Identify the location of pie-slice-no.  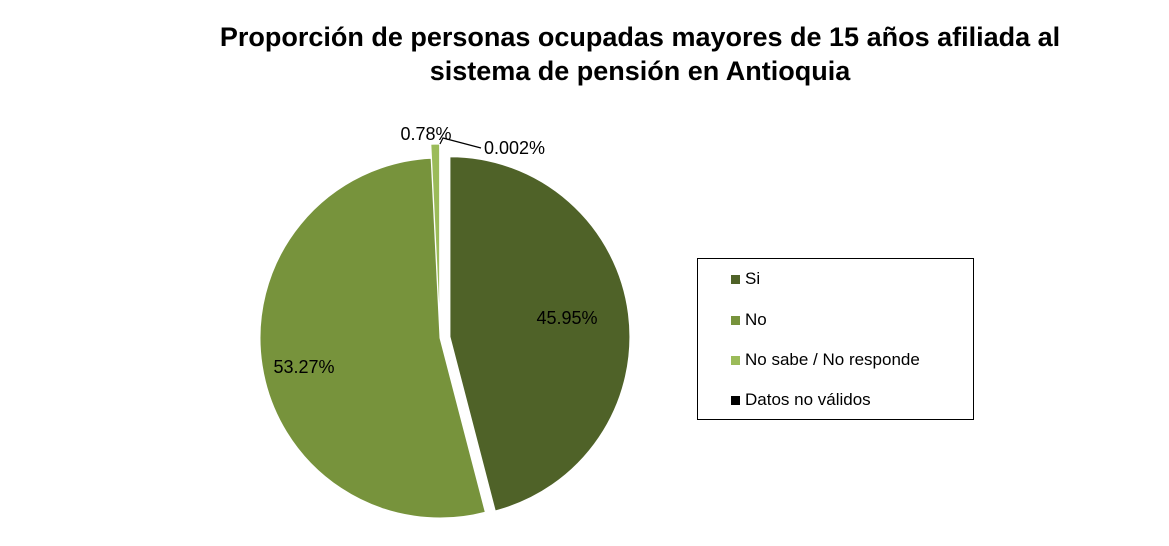
(372, 338).